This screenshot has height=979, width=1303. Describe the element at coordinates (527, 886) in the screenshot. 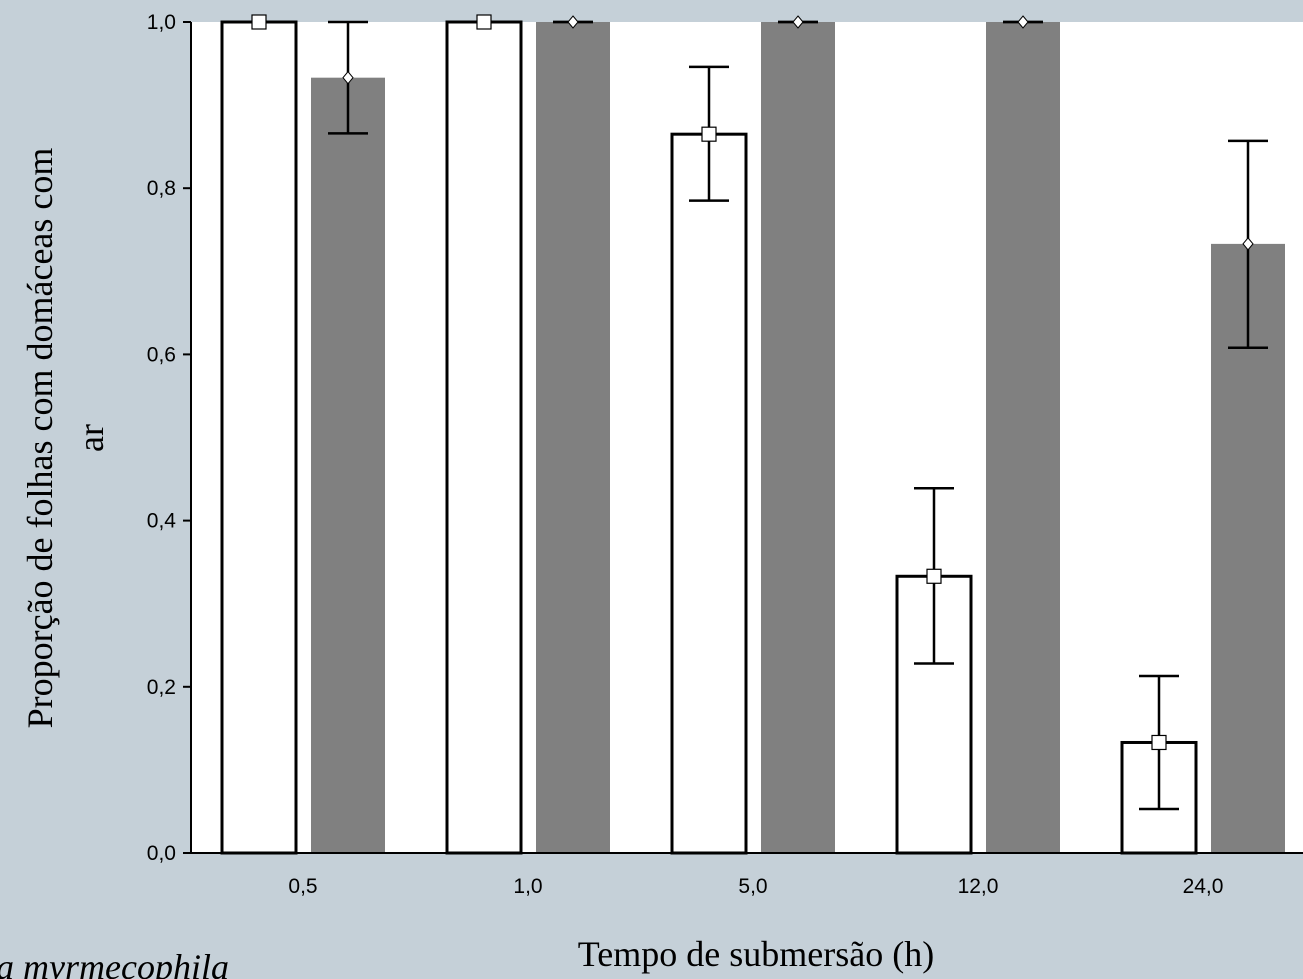

I see `x-tick-label-2: 1,0` at that location.